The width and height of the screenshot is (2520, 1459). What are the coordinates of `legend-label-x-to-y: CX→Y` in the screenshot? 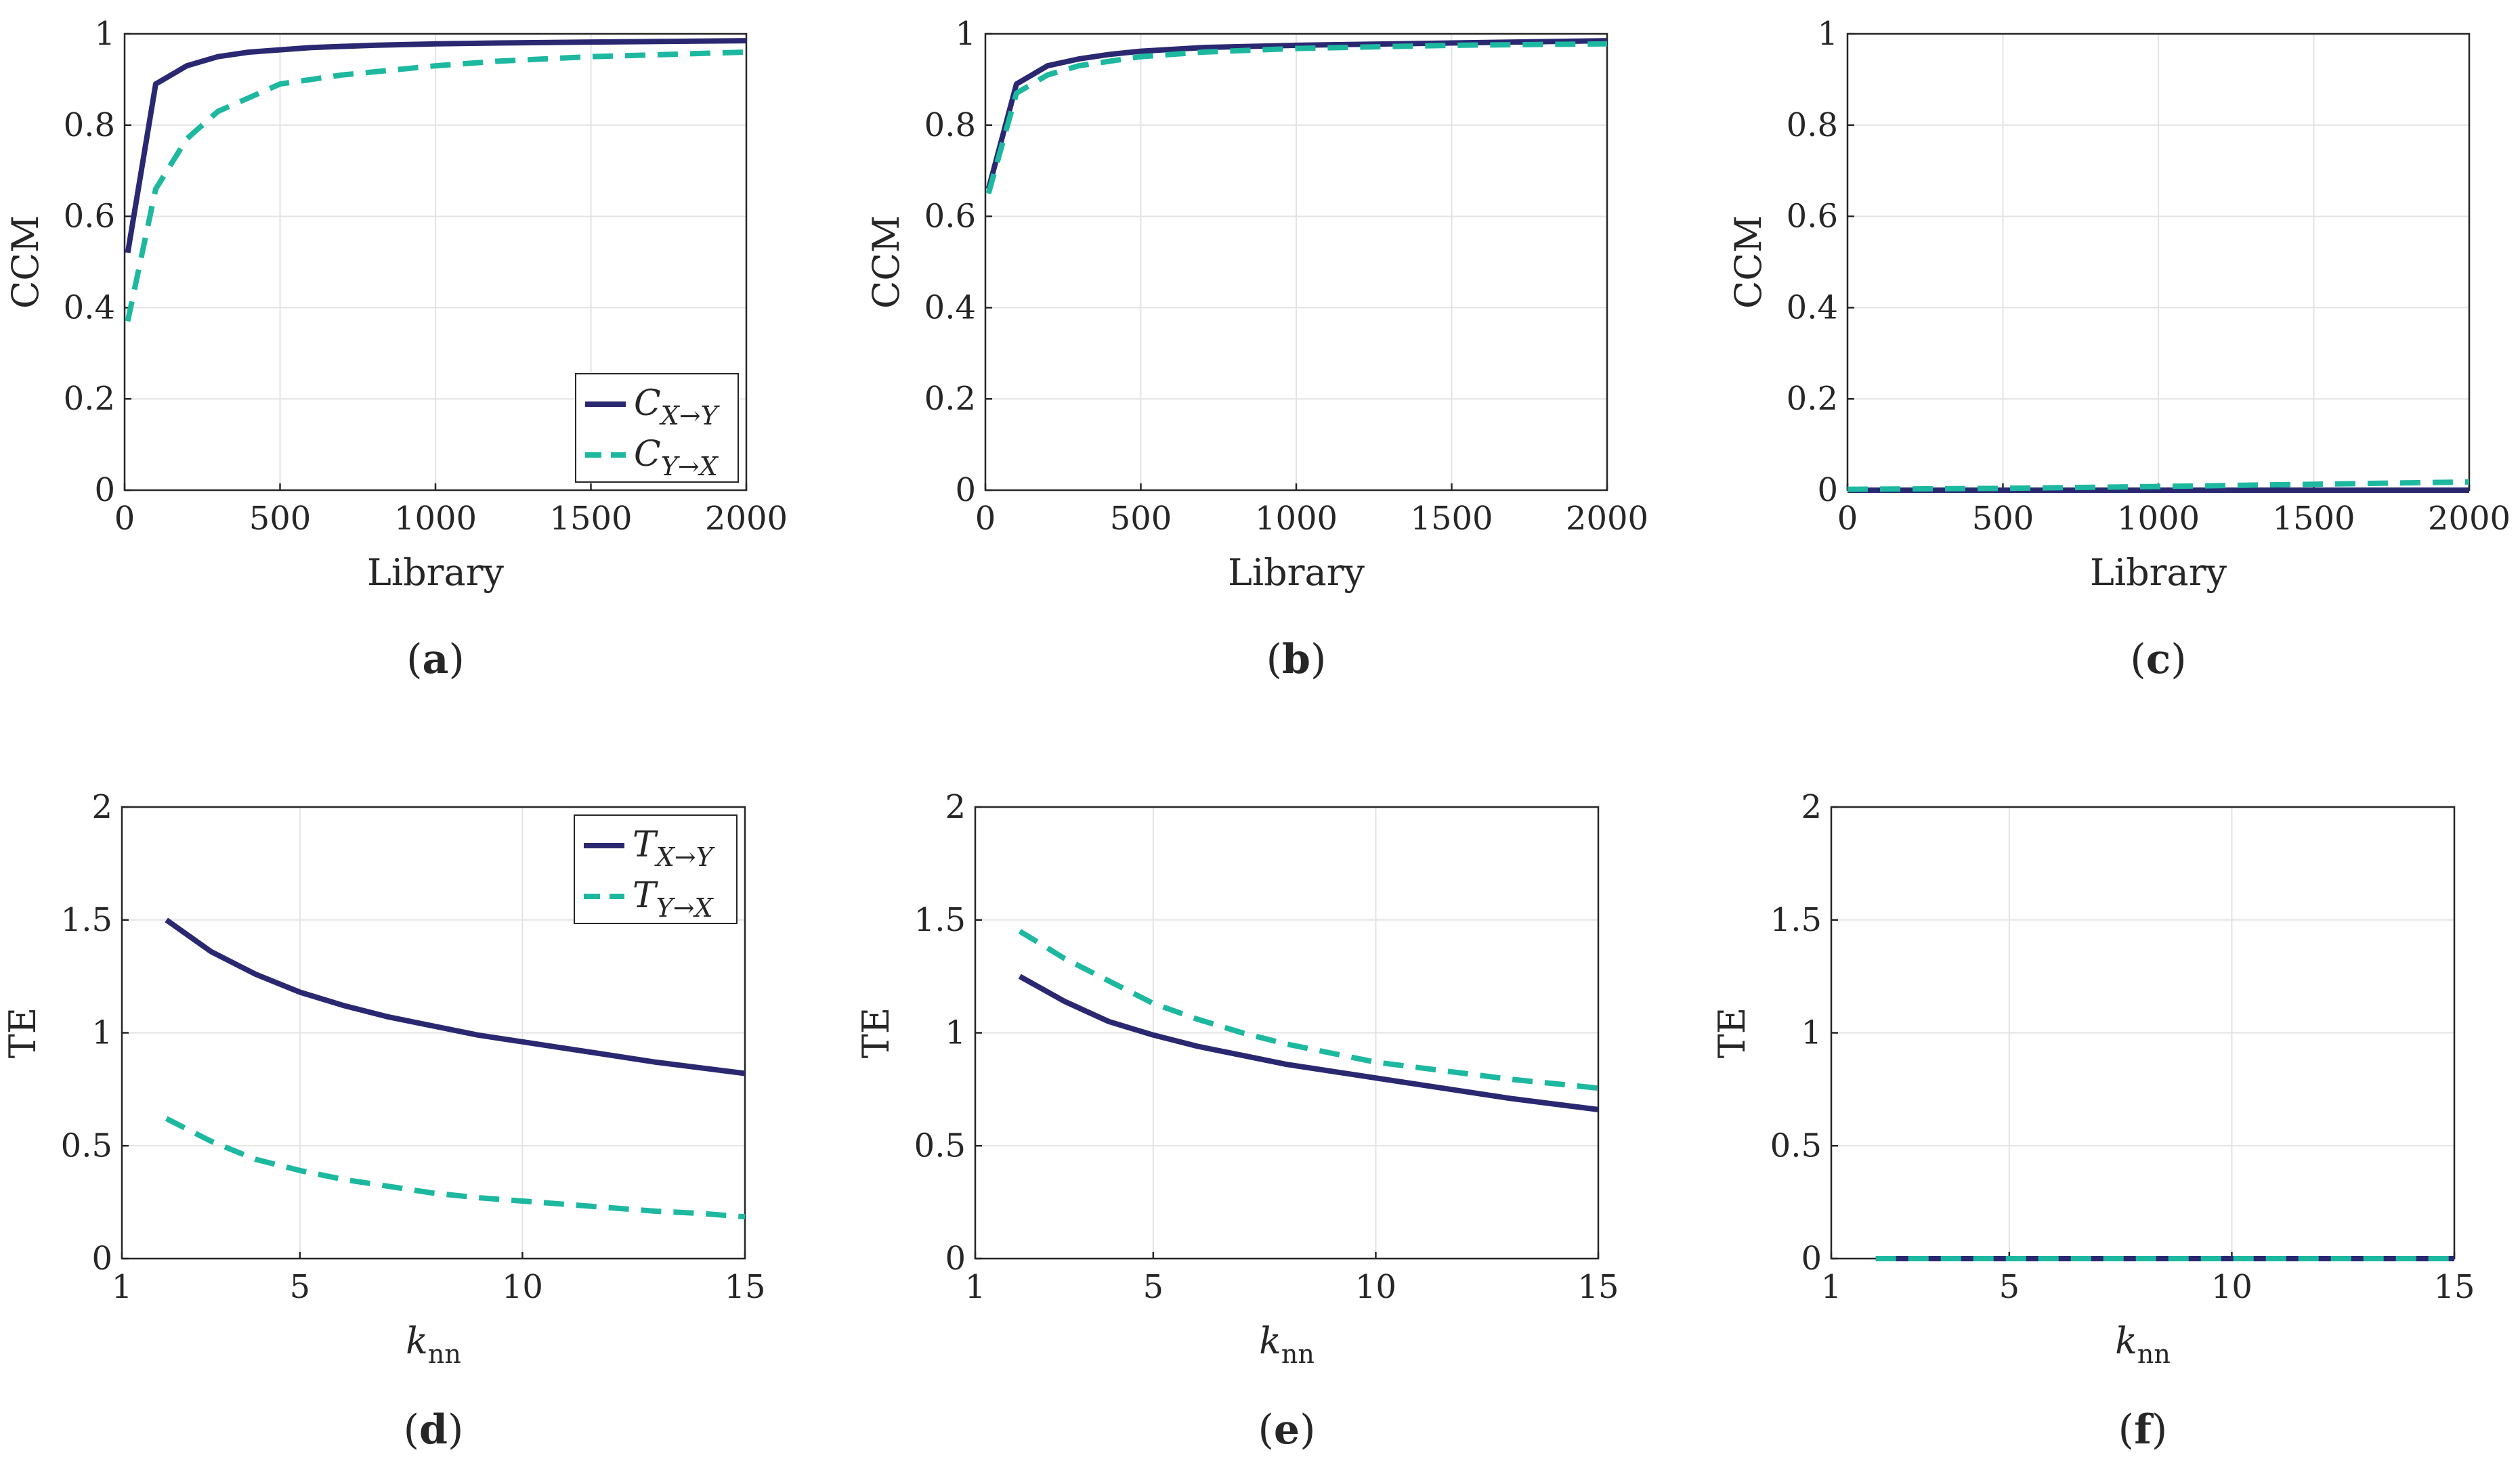 It's located at (678, 407).